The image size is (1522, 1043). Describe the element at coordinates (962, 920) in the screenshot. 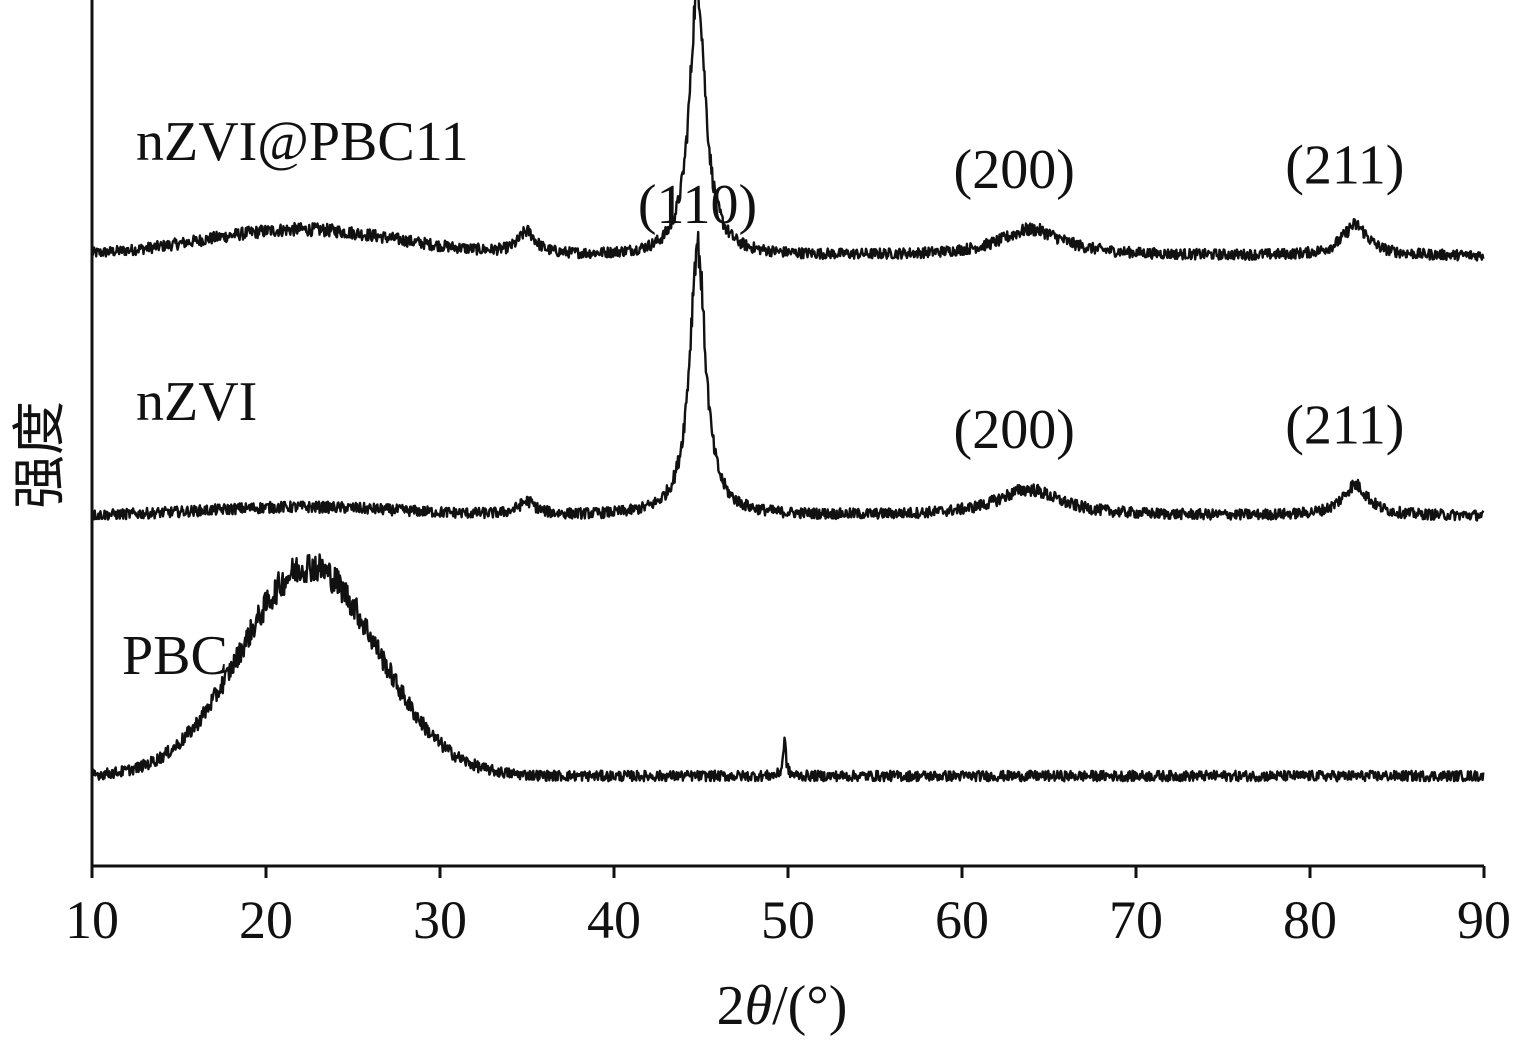

I see `x-tick-label: 60` at that location.